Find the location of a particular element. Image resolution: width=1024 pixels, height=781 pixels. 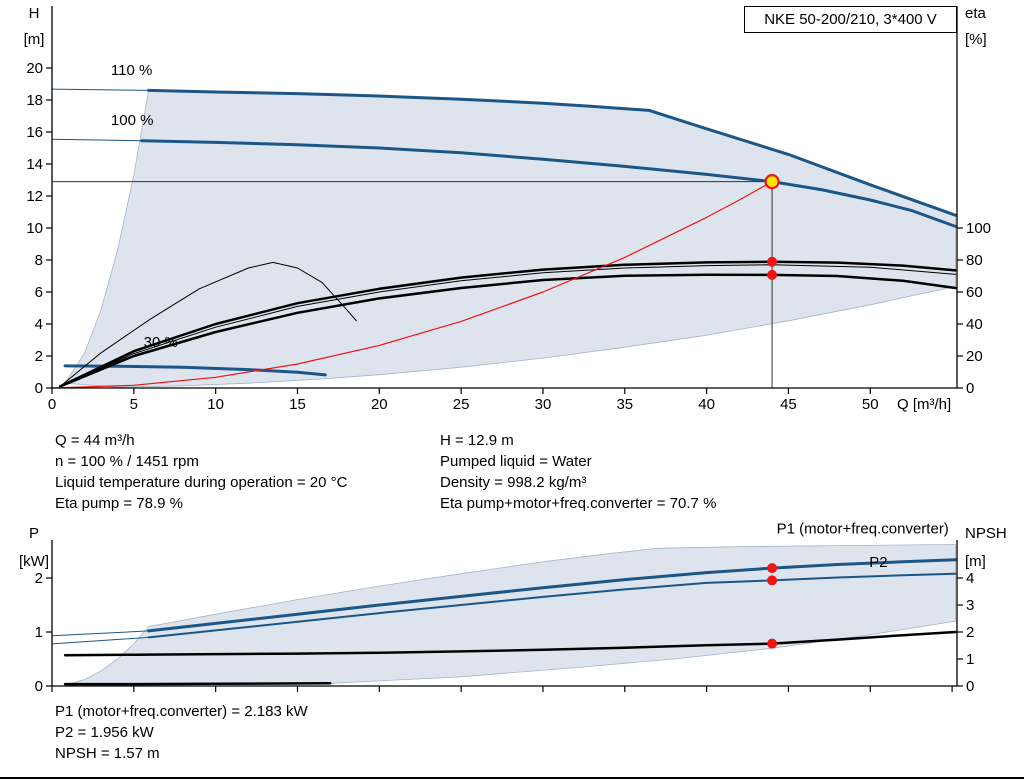

svg-text: 5 is located at coordinates (134, 404).